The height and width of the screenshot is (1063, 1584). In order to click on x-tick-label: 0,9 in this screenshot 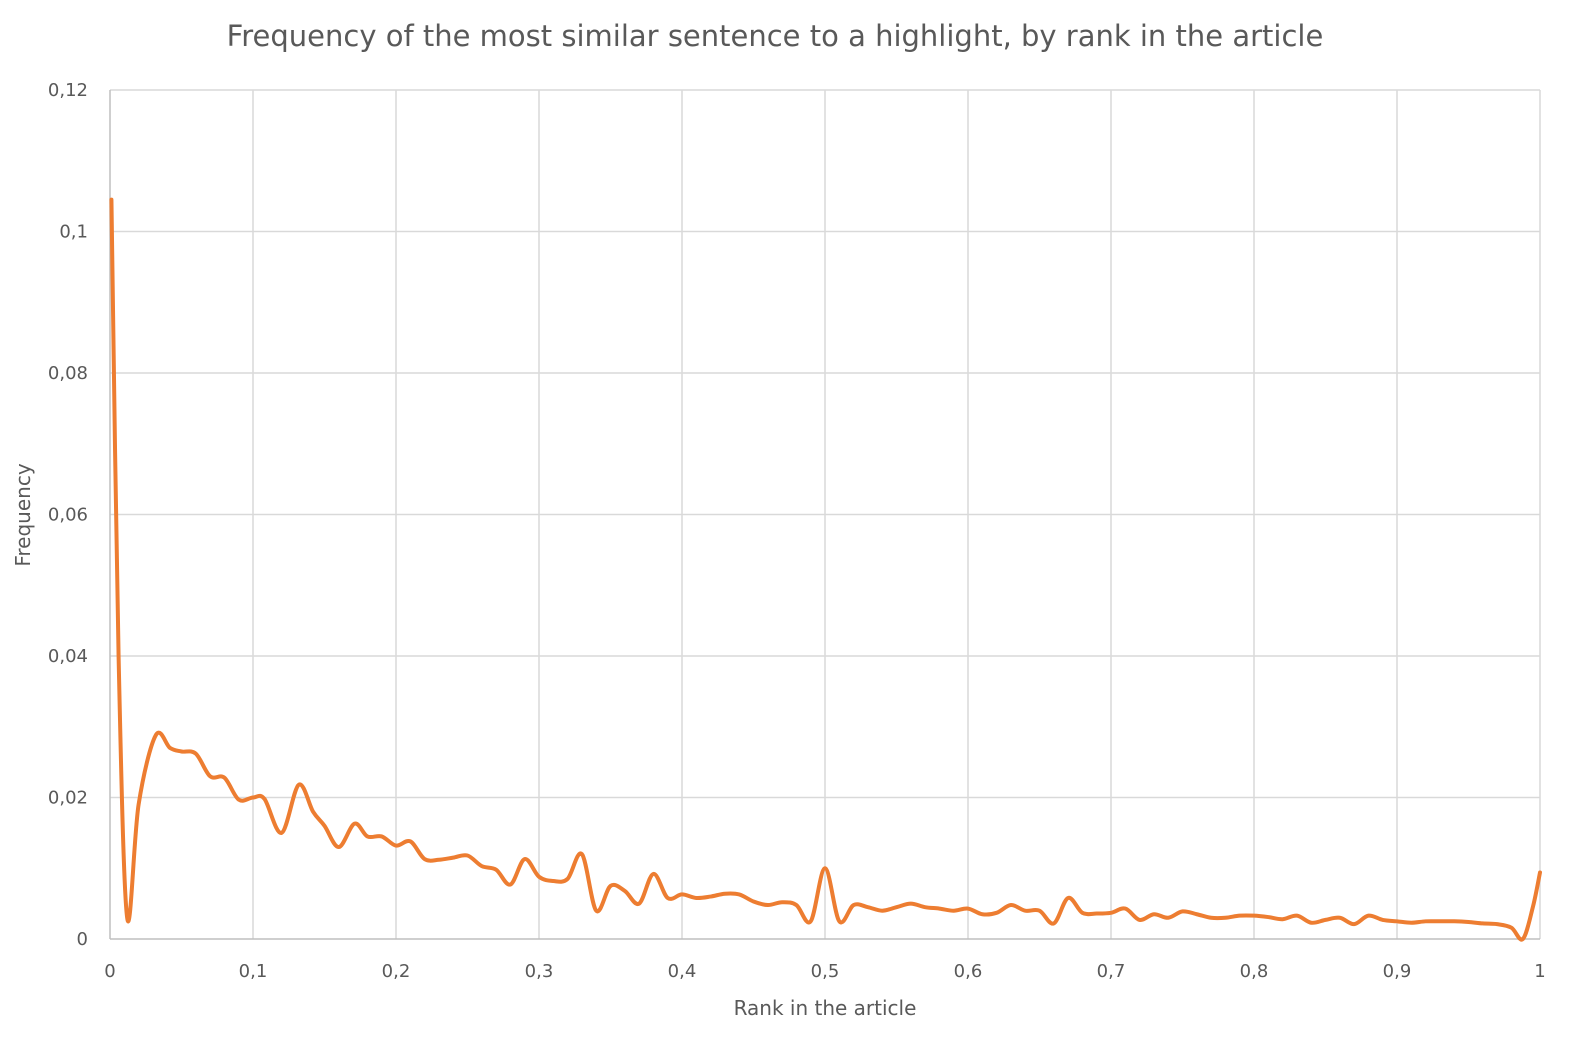, I will do `click(1397, 971)`.